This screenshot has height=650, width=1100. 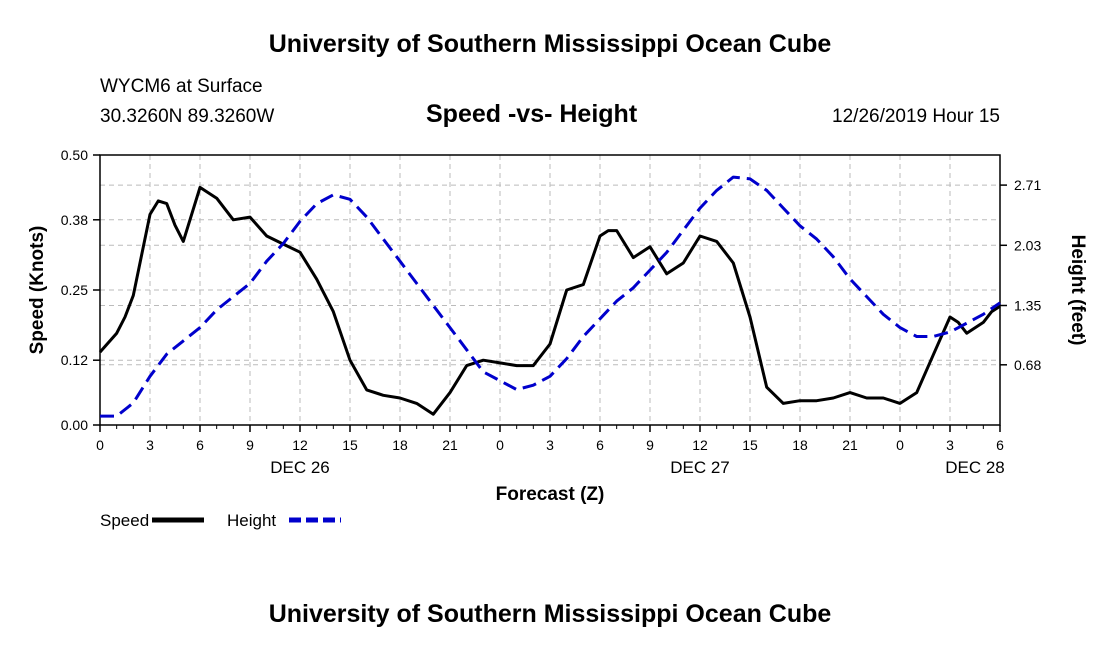 What do you see at coordinates (74, 220) in the screenshot?
I see `y-tick-label-left: 0.38` at bounding box center [74, 220].